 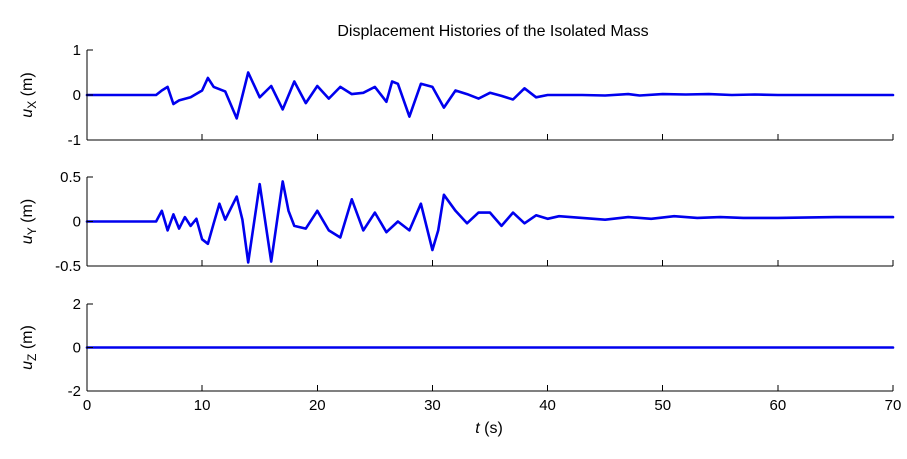 I want to click on x-axis-label-unit: (s), so click(x=491, y=428).